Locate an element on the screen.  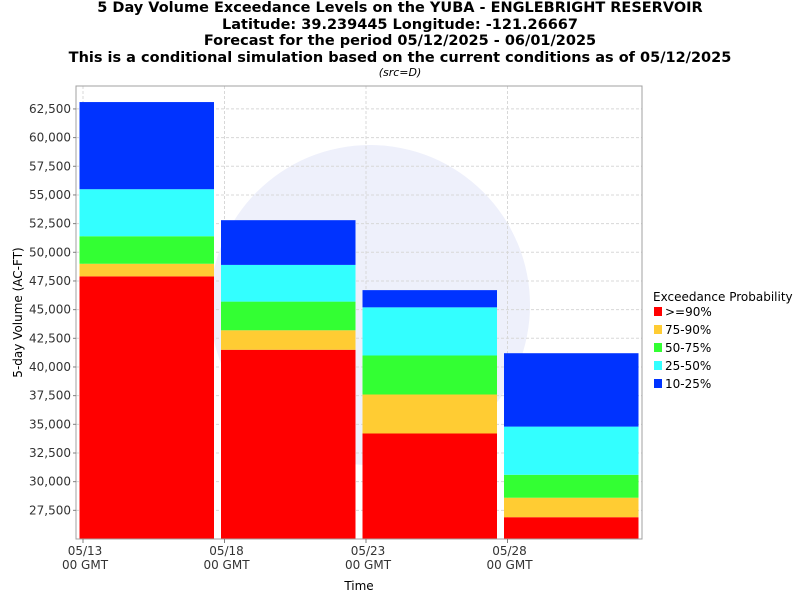
x-tick-label-date-3: 05/28 is located at coordinates (509, 551).